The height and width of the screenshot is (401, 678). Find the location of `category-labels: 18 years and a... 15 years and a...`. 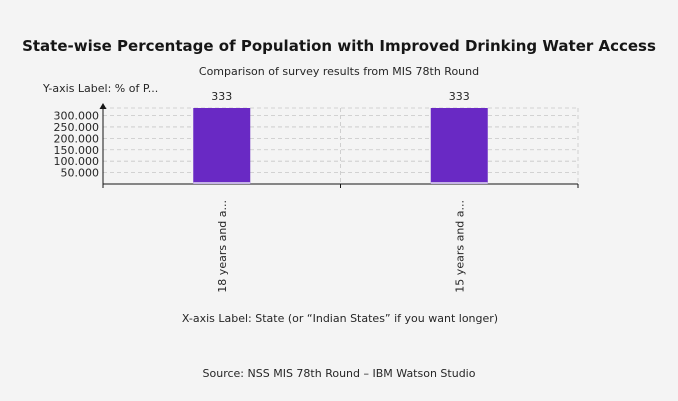

category-labels: 18 years and a... 15 years and a... is located at coordinates (341, 246).